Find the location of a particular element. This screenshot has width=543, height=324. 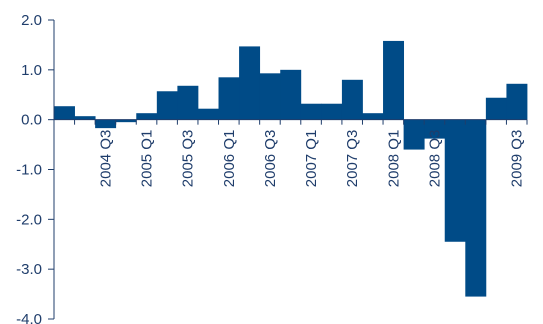

bar-2004-q3 is located at coordinates (106, 124).